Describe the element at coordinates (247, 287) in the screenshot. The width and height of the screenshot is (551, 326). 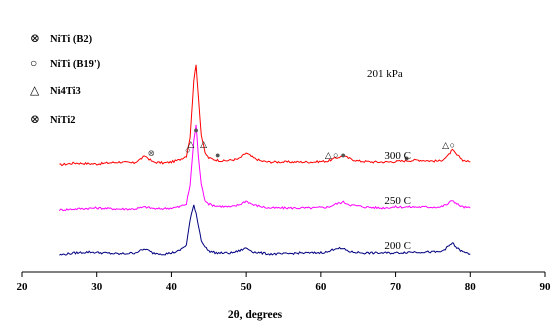
I see `x-tick-label-3: 50` at that location.